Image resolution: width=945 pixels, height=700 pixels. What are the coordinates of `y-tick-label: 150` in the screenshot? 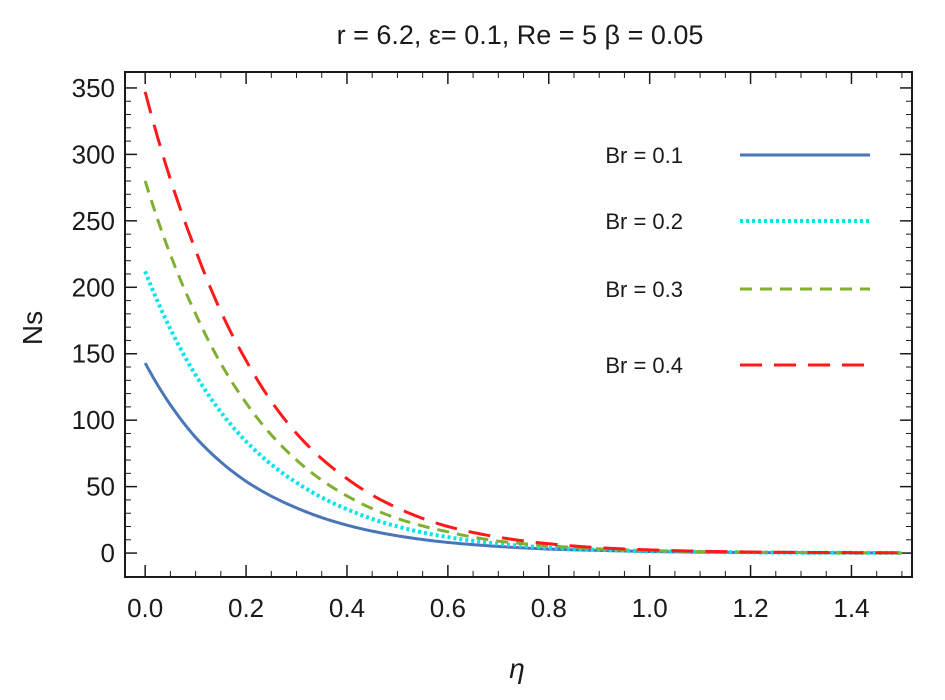 It's located at (93, 354).